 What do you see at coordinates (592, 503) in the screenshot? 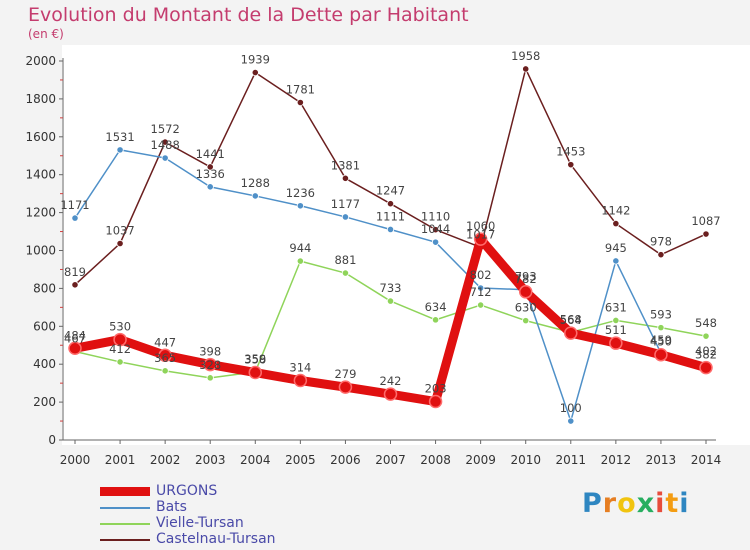
I see `logo-letter: P` at bounding box center [592, 503].